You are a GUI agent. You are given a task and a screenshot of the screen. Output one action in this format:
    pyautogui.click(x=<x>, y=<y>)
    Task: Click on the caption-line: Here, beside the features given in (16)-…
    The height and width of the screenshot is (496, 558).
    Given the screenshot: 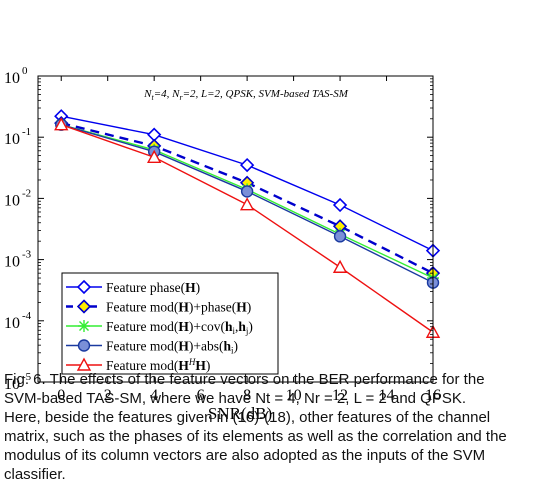 What is the action you would take?
    pyautogui.click(x=247, y=417)
    